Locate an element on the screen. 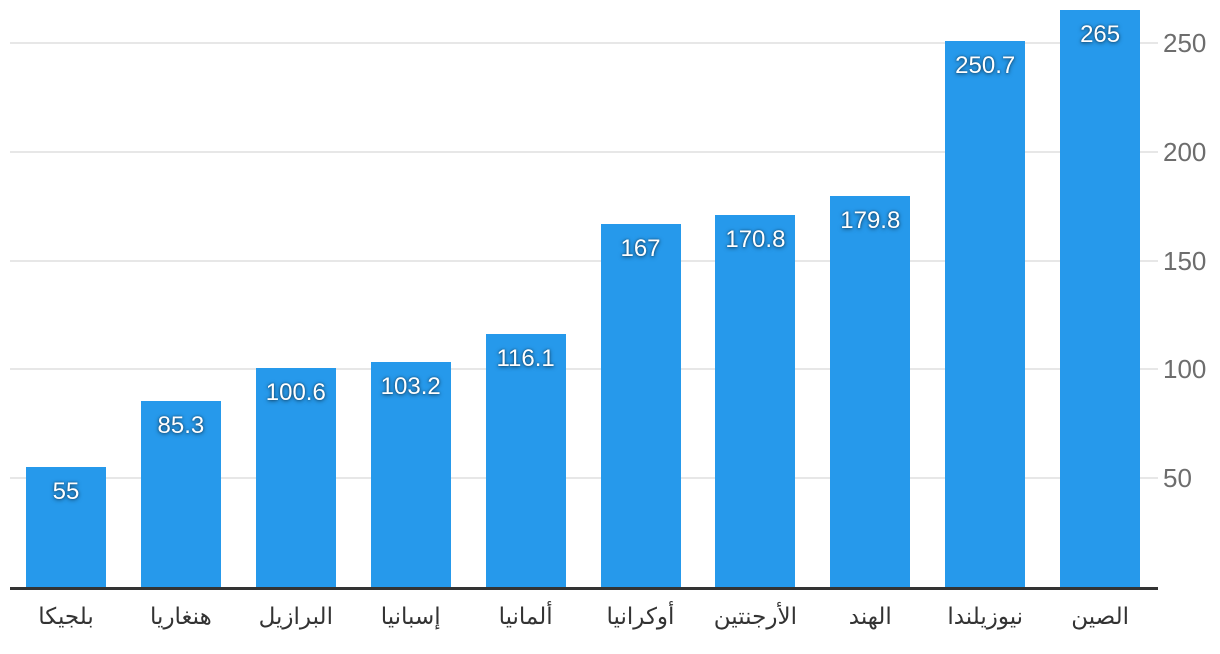  bar-7: 179.8 is located at coordinates (870, 391).